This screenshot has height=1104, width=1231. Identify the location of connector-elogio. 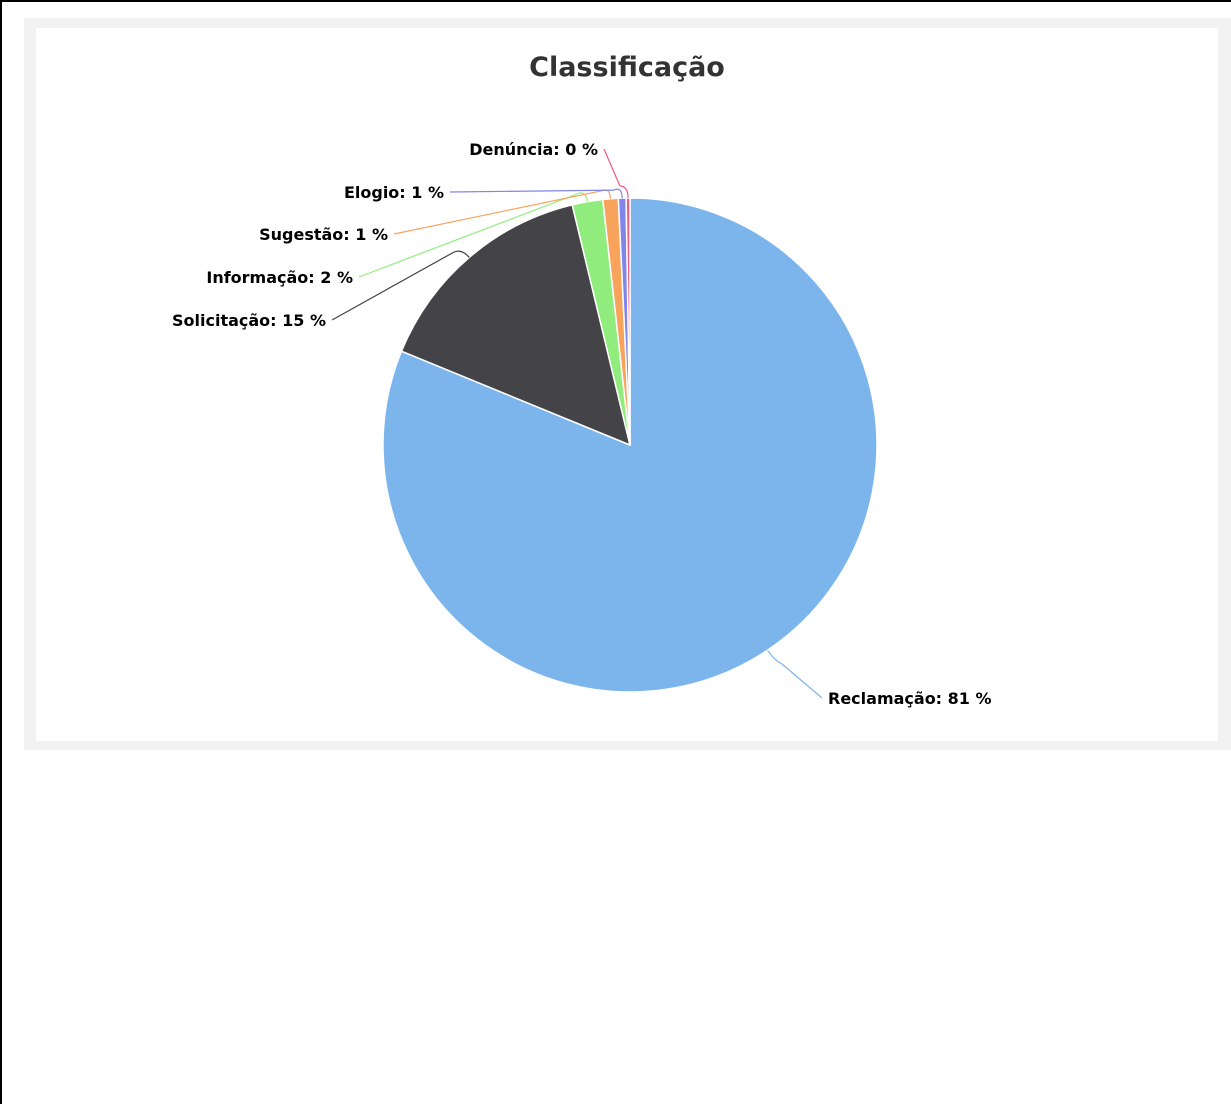
(536, 193).